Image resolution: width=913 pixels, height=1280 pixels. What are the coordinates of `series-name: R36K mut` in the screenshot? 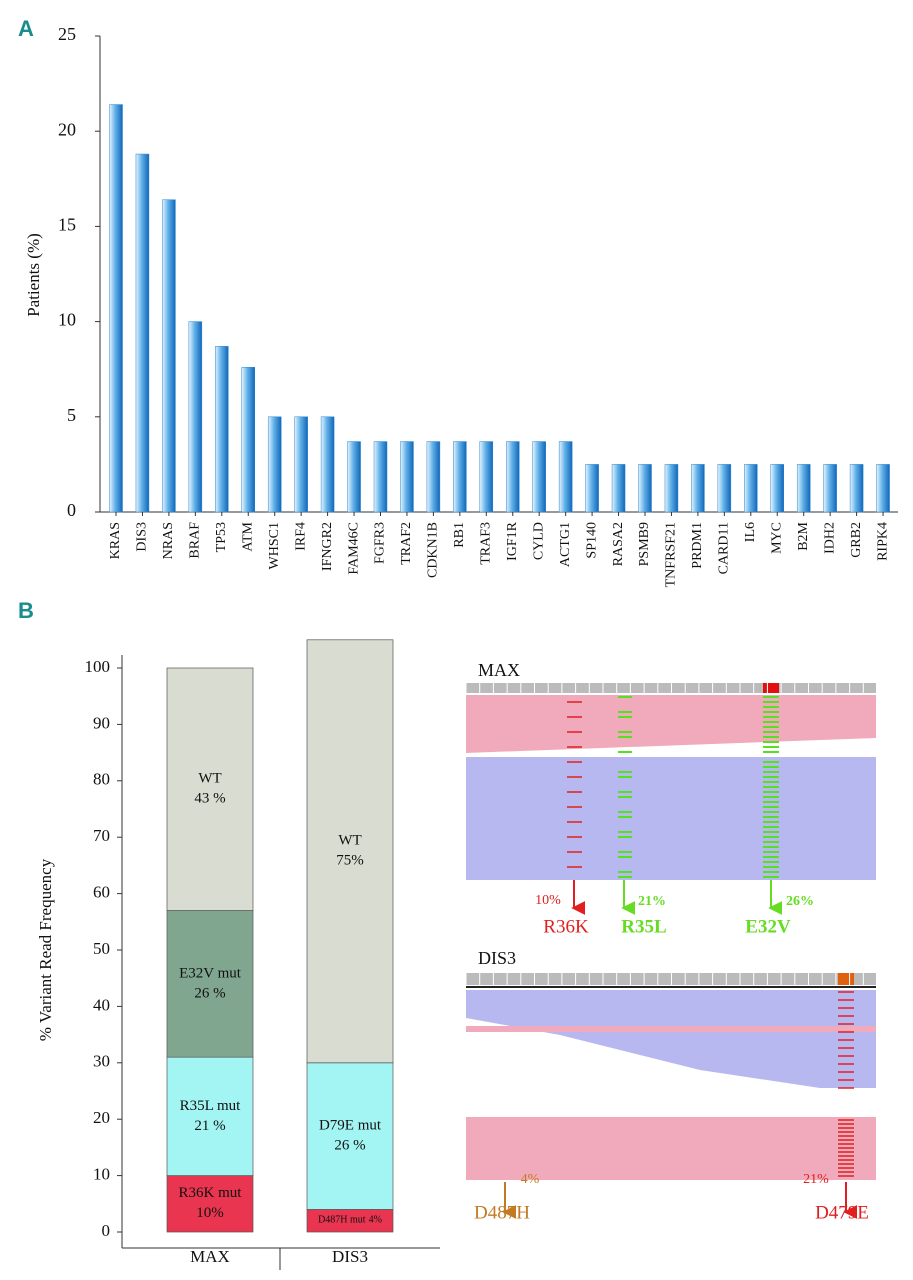 It's located at (211, 1193).